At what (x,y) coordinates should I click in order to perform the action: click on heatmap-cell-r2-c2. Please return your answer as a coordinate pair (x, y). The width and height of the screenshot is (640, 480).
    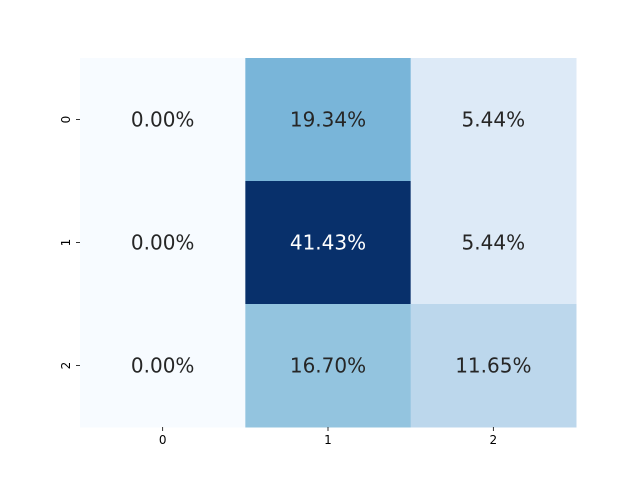
    Looking at the image, I should click on (493, 366).